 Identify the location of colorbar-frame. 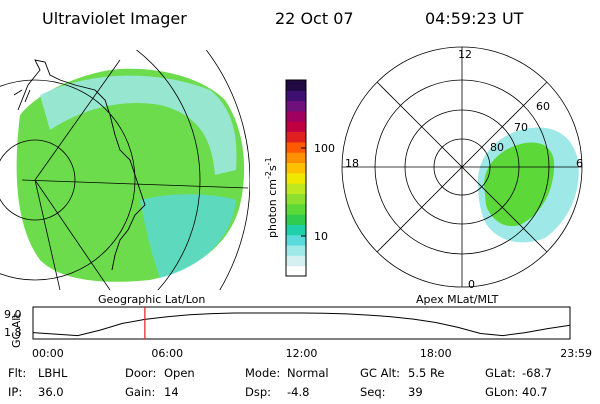
(296, 178).